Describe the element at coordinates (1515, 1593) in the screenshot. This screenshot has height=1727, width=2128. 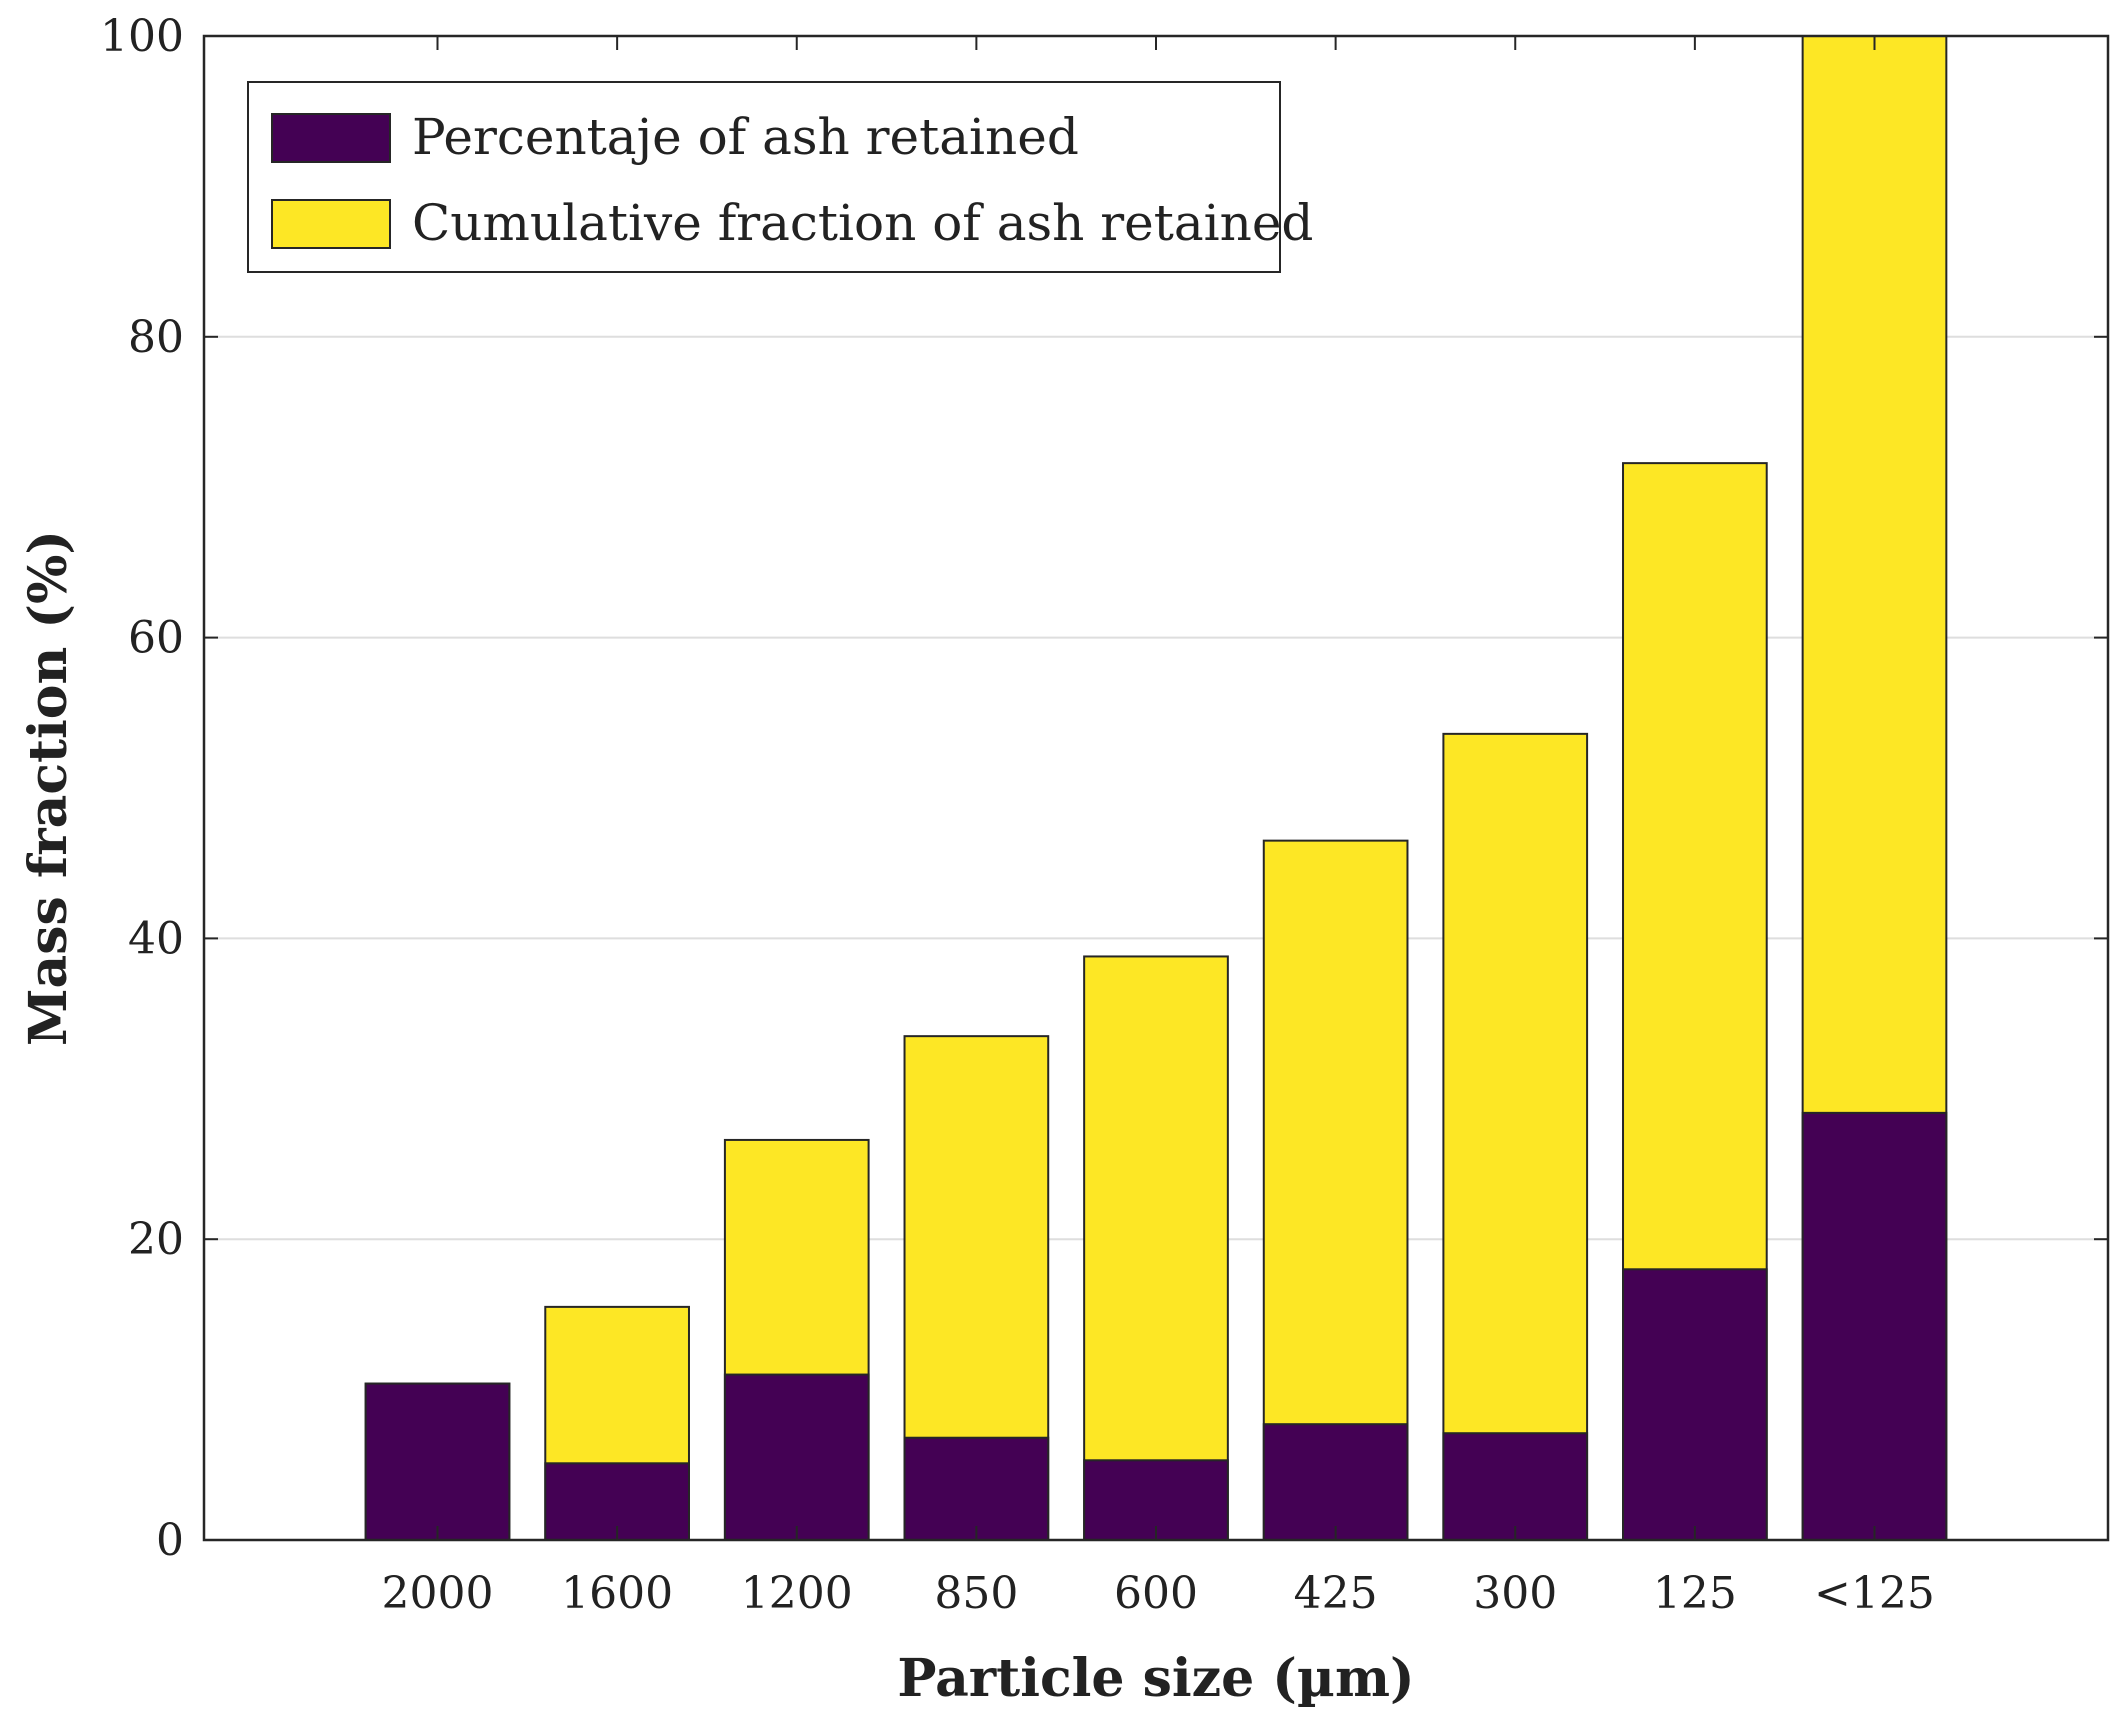
I see `x-tick-label: 300` at that location.